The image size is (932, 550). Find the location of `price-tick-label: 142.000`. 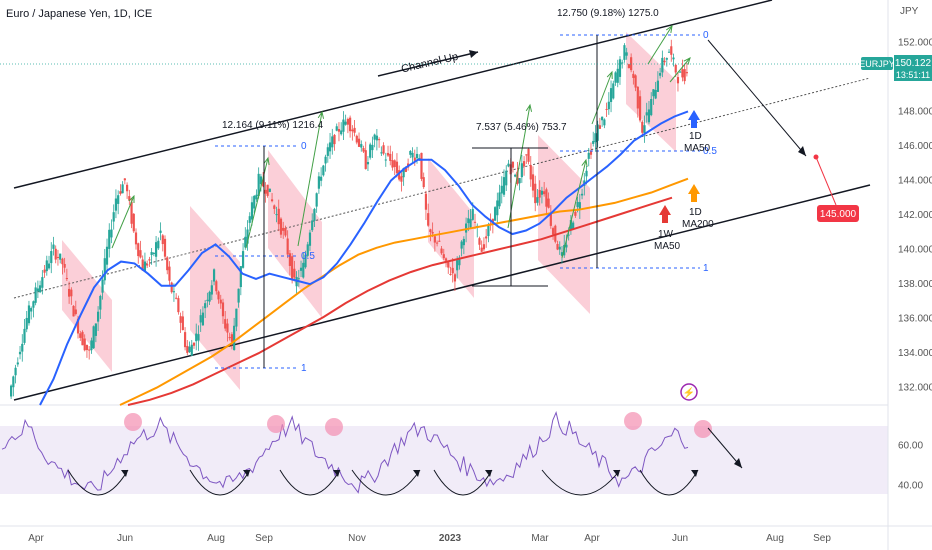

price-tick-label: 142.000 is located at coordinates (915, 215).